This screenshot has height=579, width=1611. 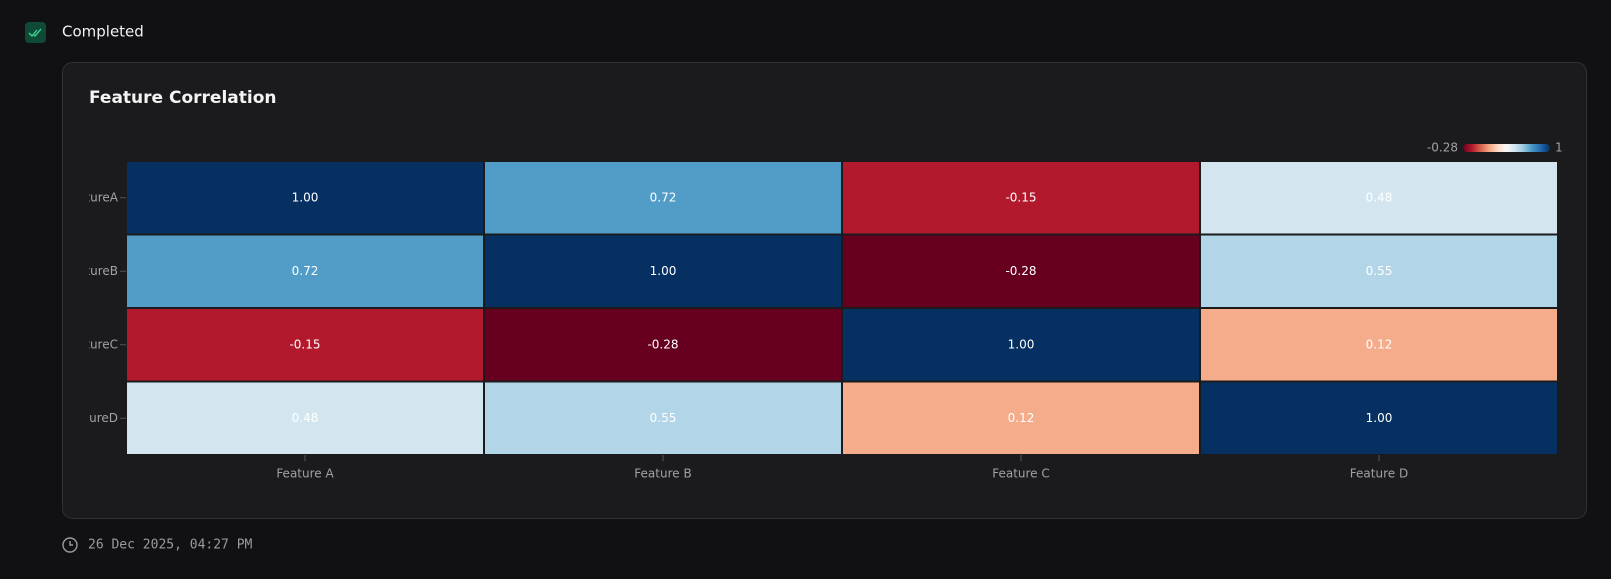 I want to click on y-tick-label: FeatureB, so click(x=91, y=271).